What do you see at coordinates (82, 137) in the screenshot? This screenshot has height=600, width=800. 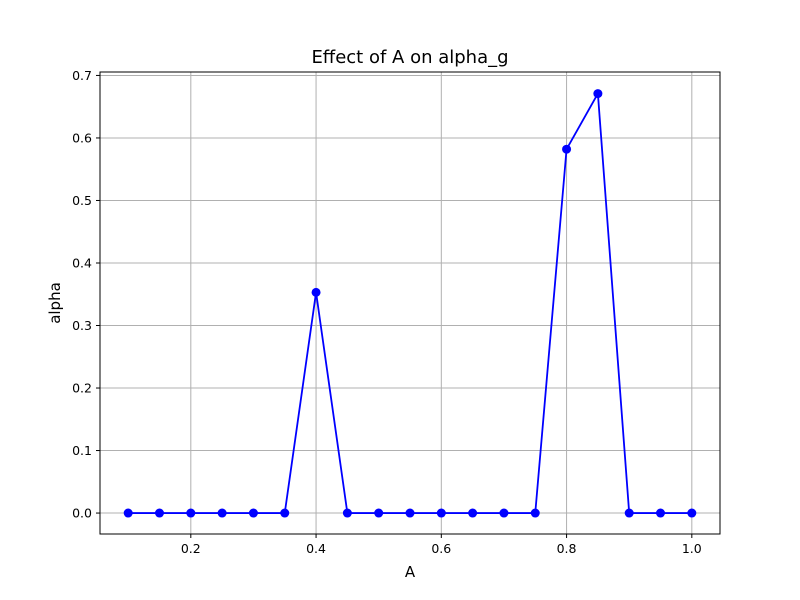 I see `y-tick-label: 0.6` at bounding box center [82, 137].